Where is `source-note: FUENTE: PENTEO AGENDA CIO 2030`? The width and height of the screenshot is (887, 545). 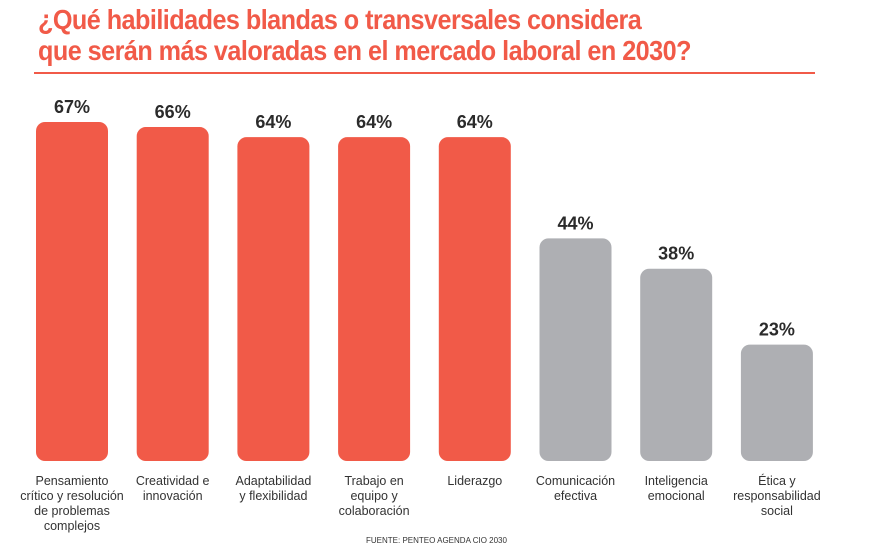
source-note: FUENTE: PENTEO AGENDA CIO 2030 is located at coordinates (436, 540).